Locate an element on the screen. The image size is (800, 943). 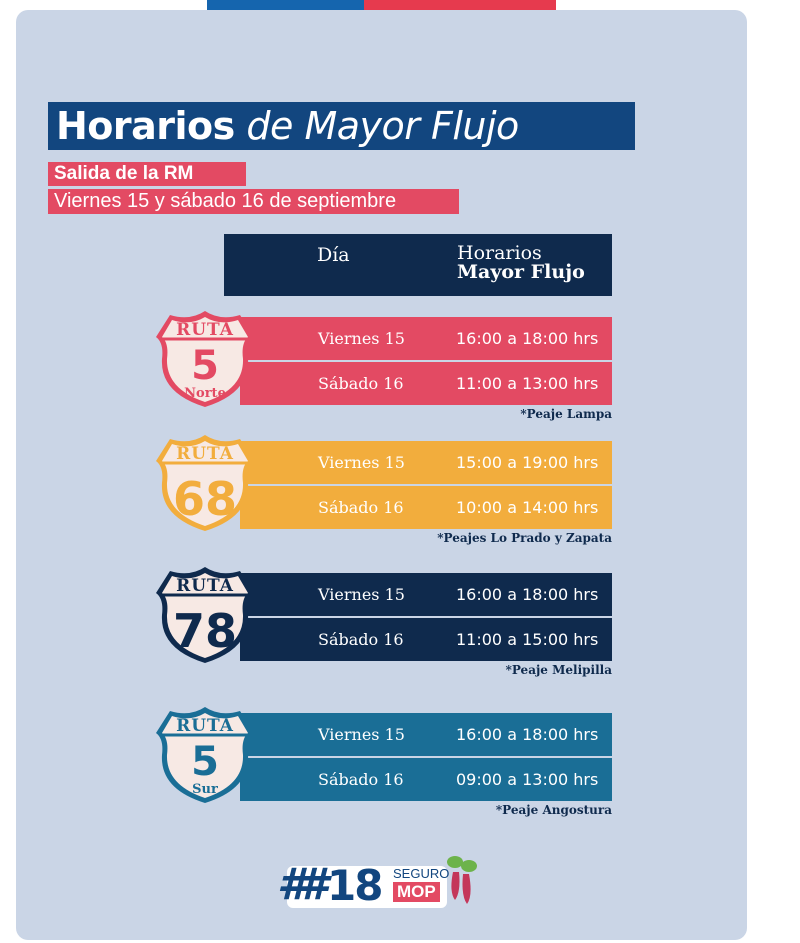
logo-number: 18 is located at coordinates (355, 885).